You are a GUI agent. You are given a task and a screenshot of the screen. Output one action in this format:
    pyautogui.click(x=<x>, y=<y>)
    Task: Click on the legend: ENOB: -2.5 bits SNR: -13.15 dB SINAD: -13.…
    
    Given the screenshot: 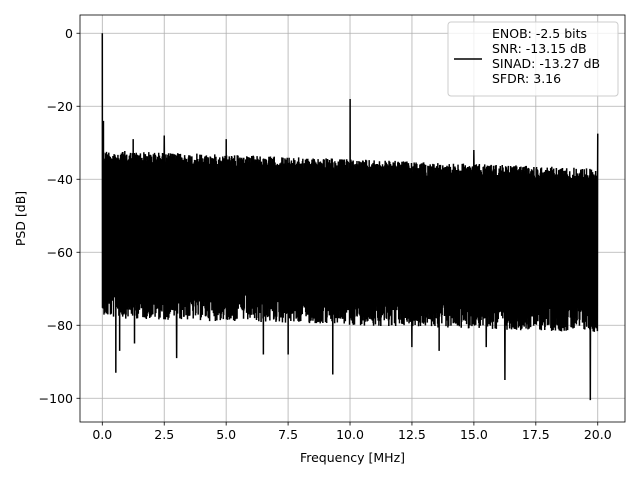 What is the action you would take?
    pyautogui.click(x=533, y=59)
    